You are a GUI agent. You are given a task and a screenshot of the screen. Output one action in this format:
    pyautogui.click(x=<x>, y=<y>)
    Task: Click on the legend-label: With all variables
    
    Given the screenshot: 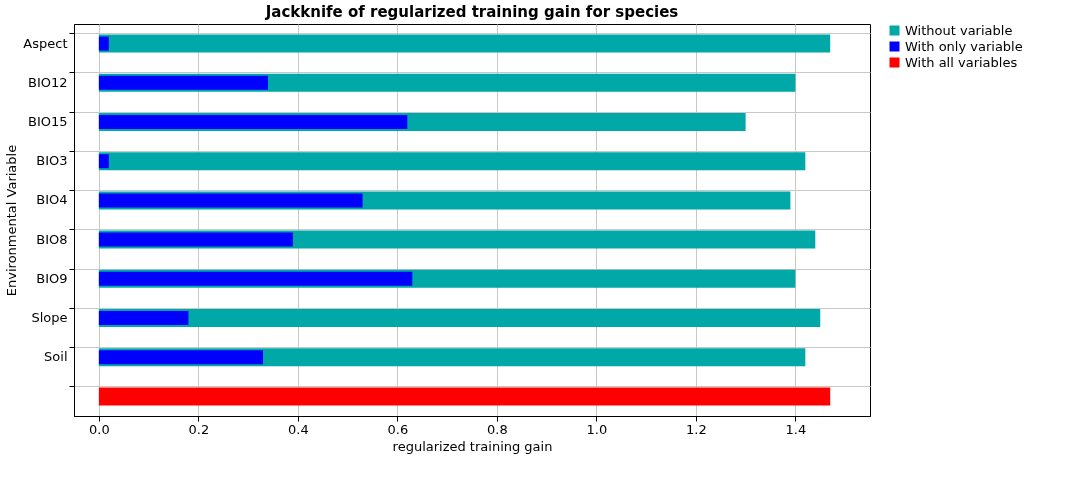 What is the action you would take?
    pyautogui.click(x=961, y=62)
    